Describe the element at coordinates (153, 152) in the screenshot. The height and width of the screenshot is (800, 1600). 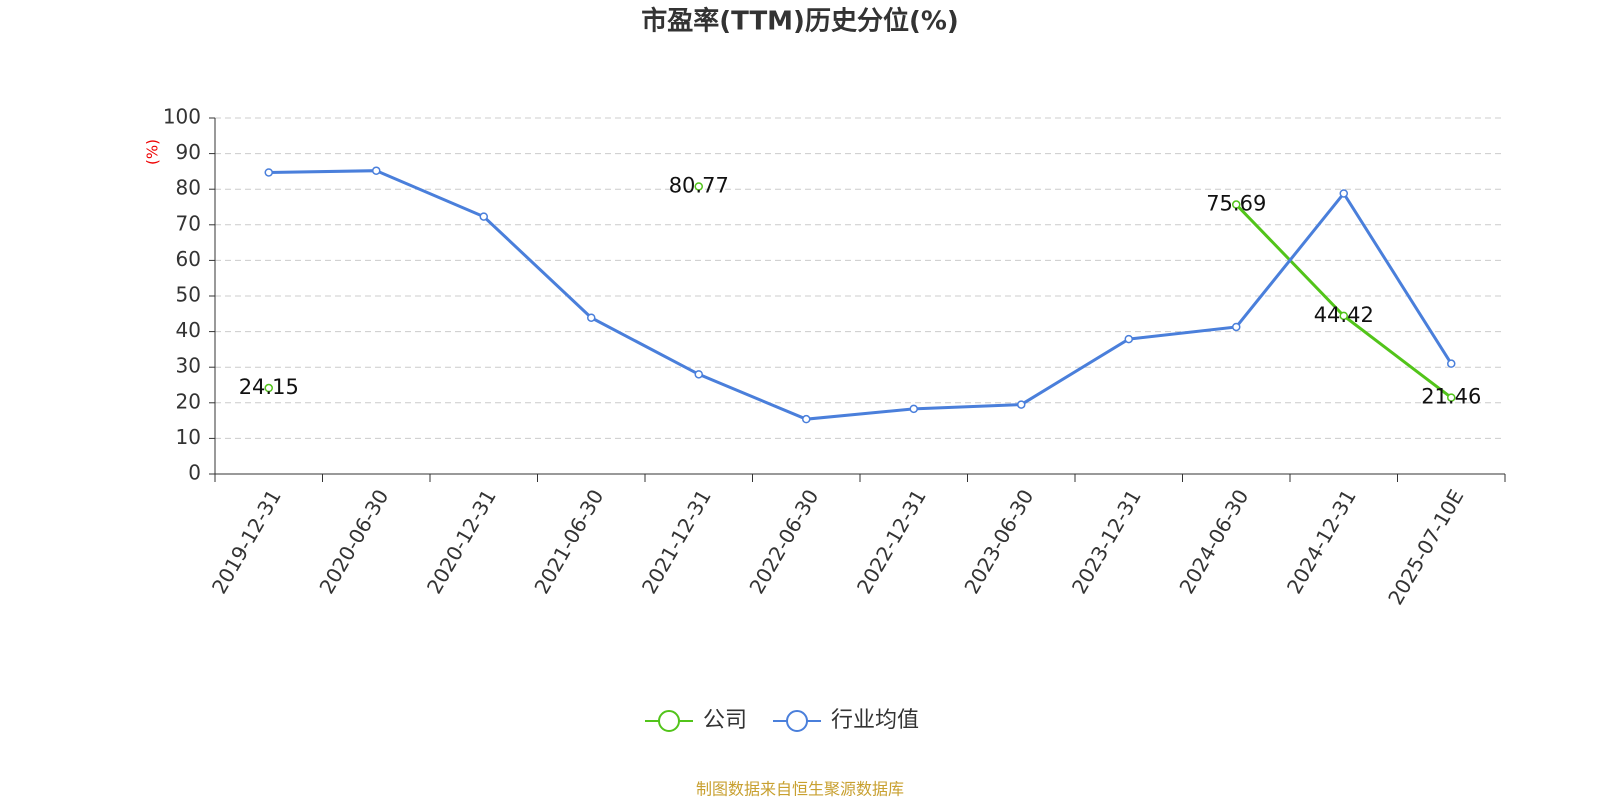
I see `y-axis-label: (%)` at that location.